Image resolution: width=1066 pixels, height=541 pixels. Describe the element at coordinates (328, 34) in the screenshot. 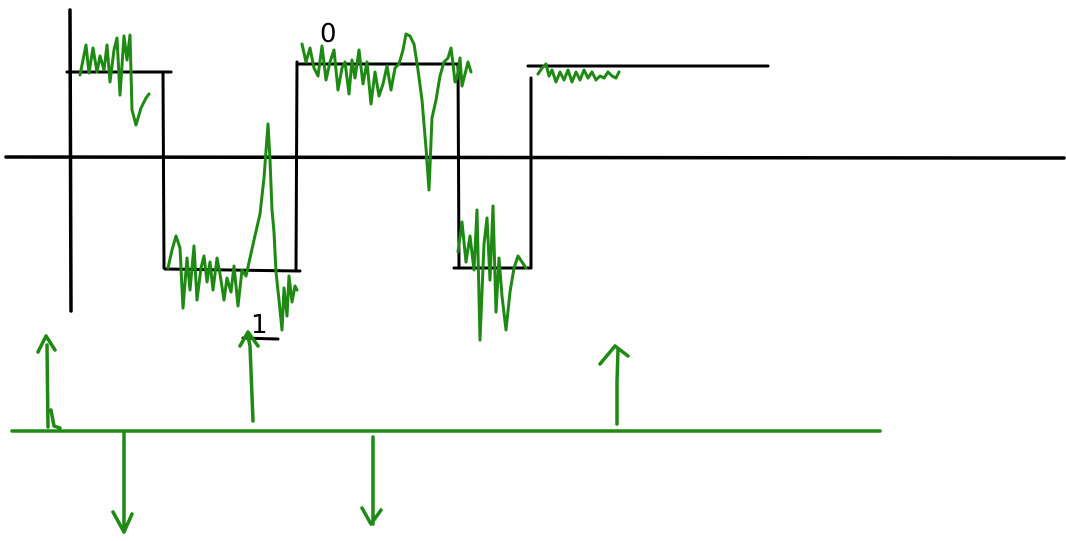

I see `zero-mark: 0` at that location.